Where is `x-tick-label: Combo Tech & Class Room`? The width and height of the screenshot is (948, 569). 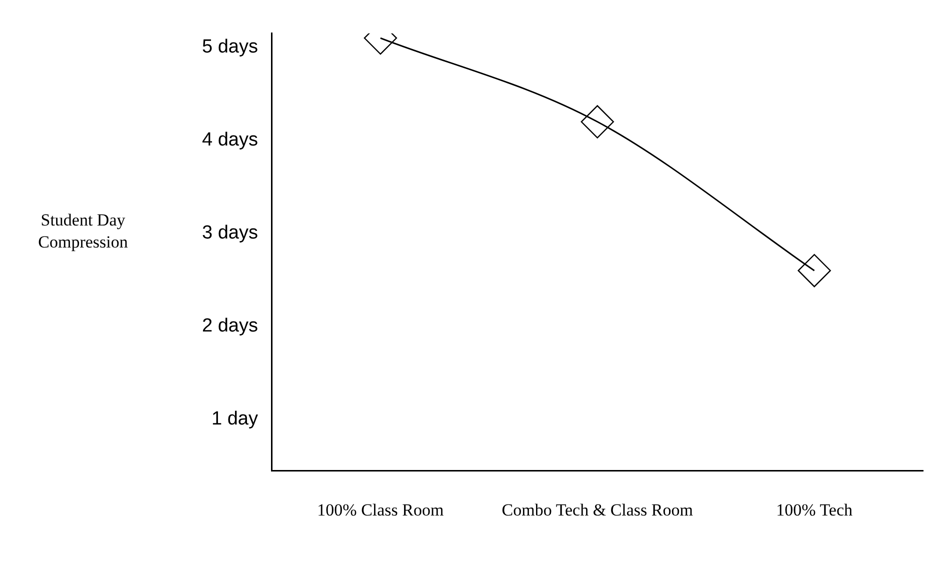
x-tick-label: Combo Tech & Class Room is located at coordinates (597, 510).